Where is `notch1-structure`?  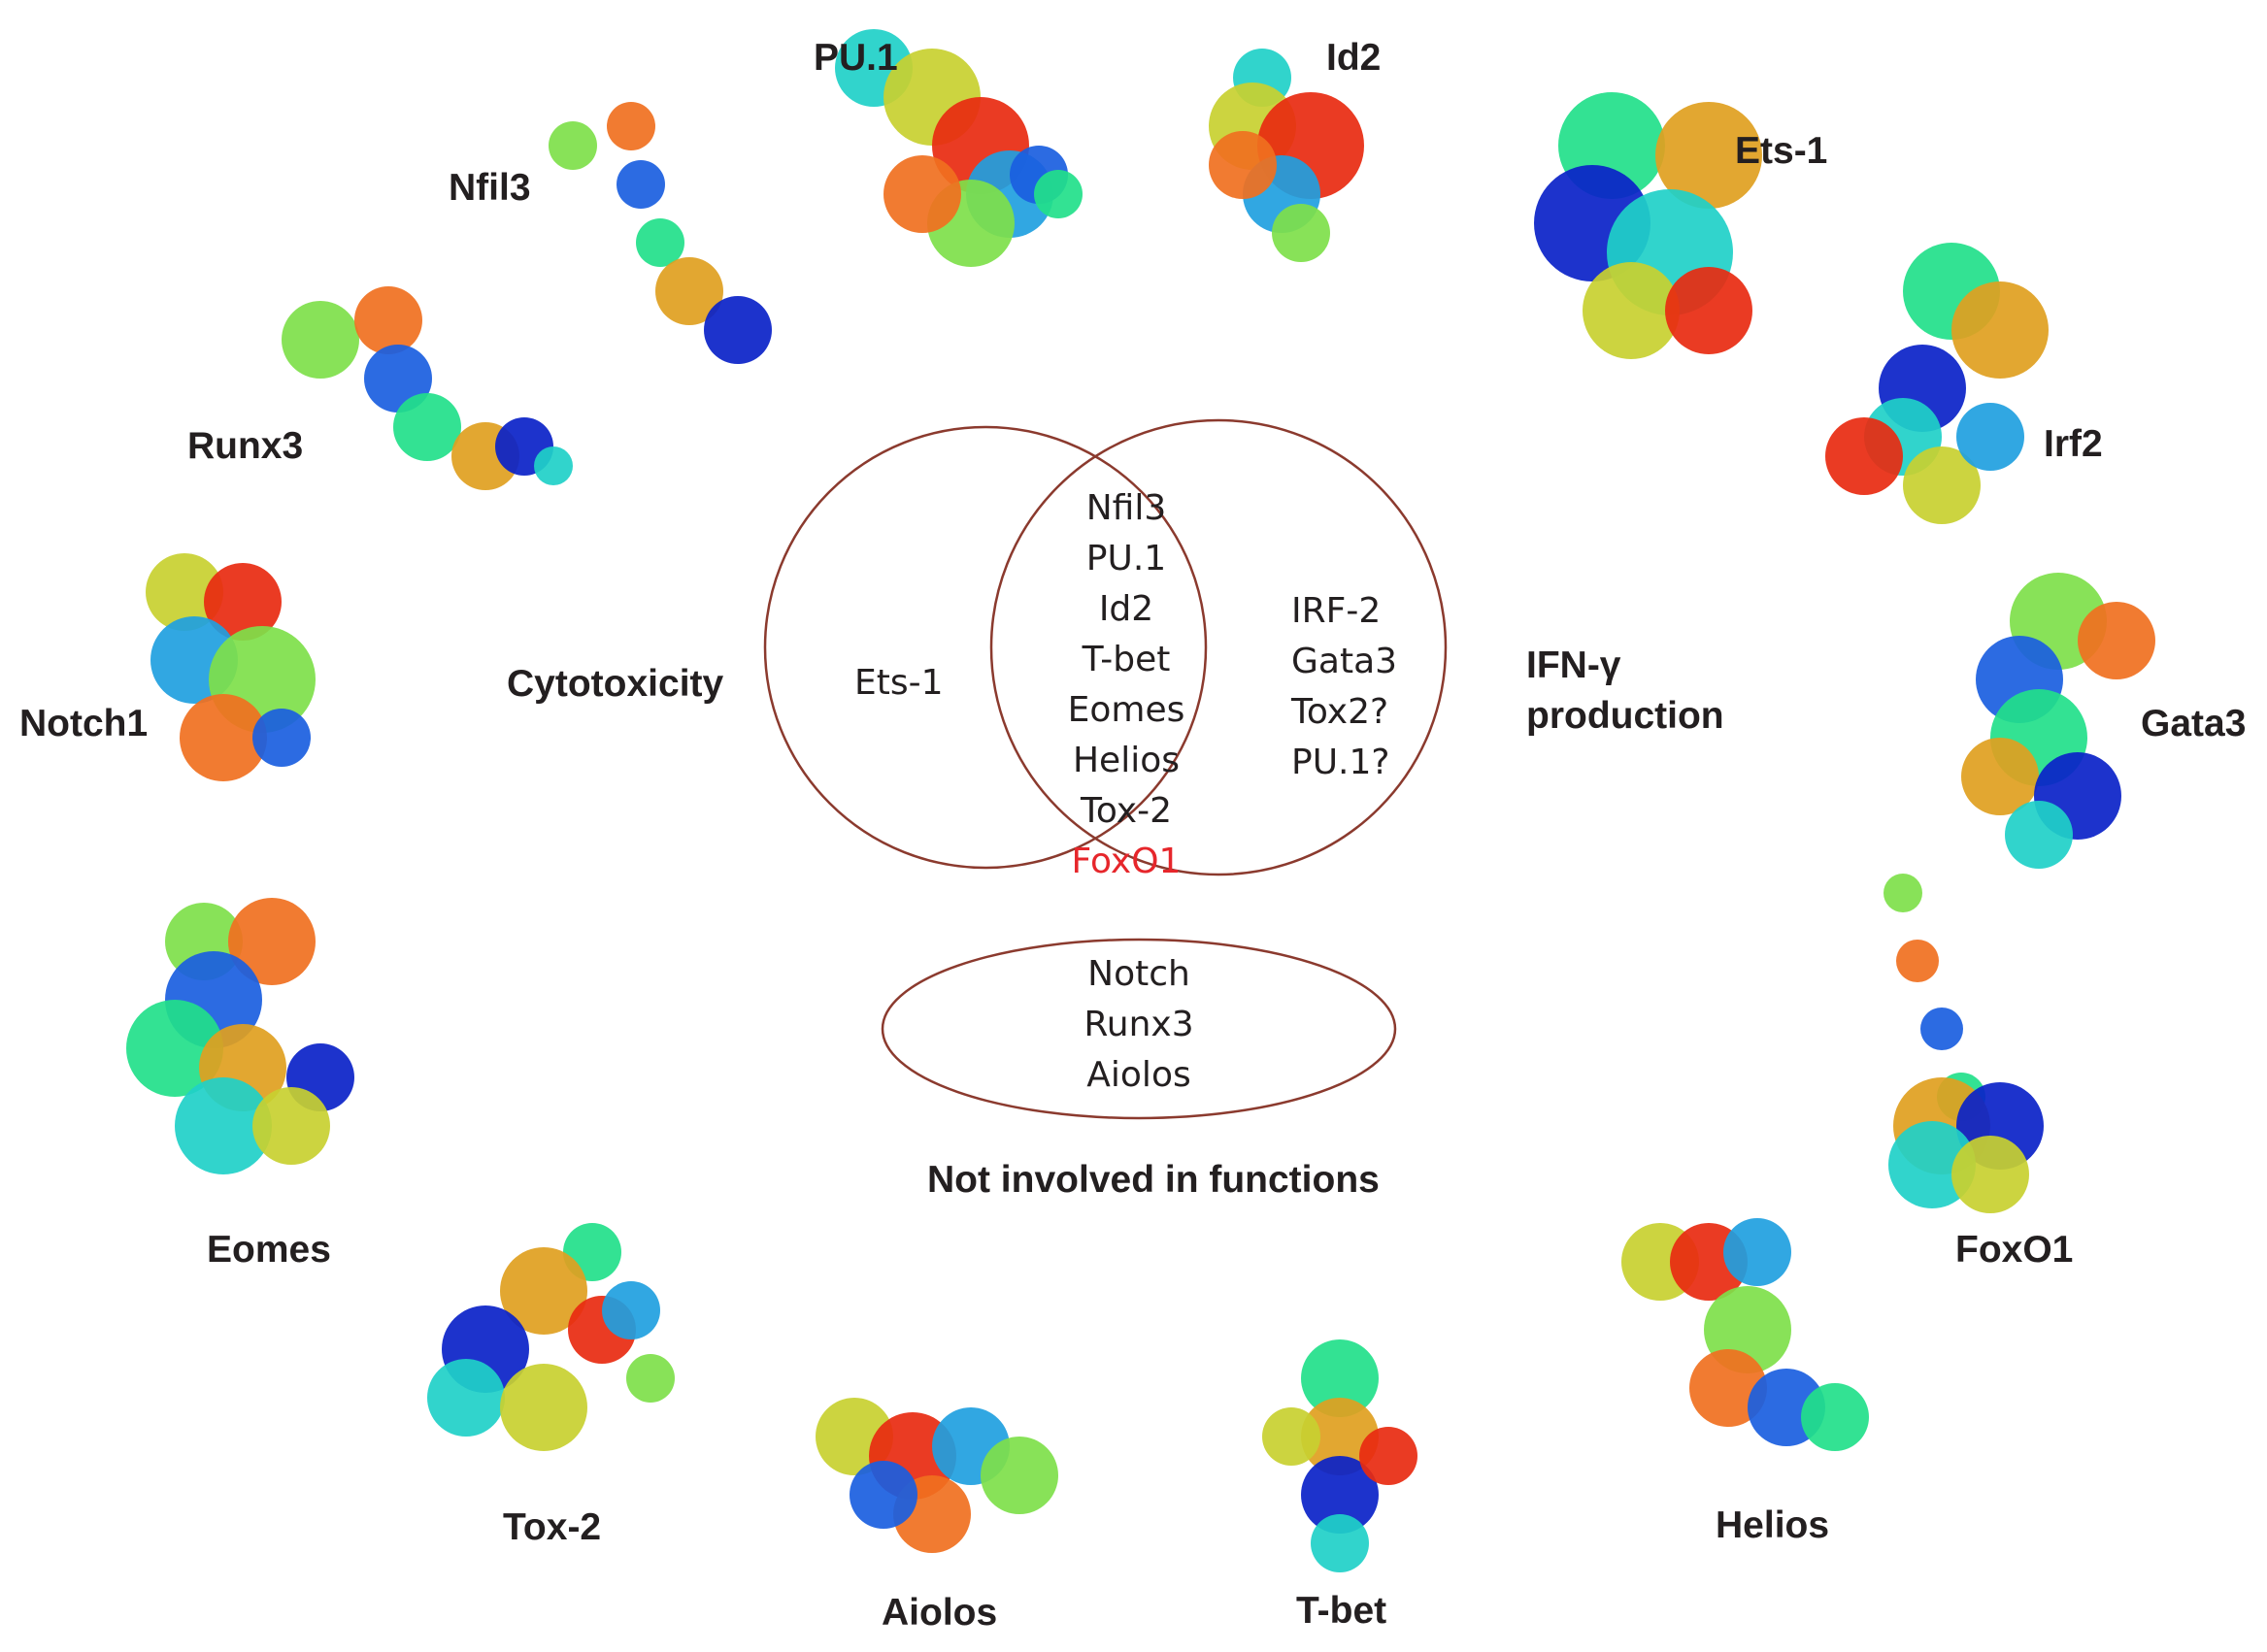
notch1-structure is located at coordinates (231, 667).